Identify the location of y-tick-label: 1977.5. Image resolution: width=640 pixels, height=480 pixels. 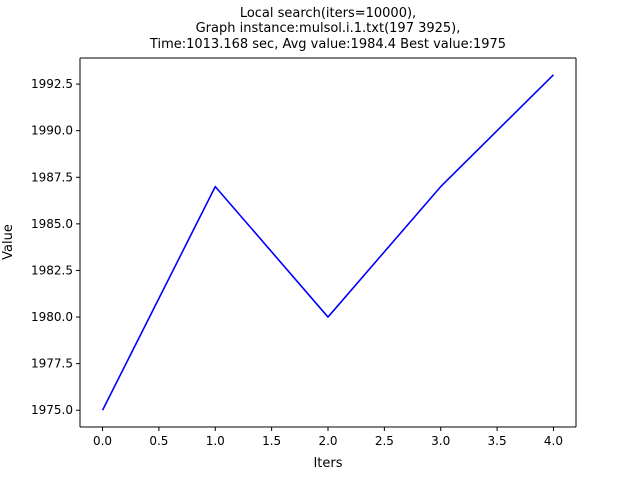
(52, 364).